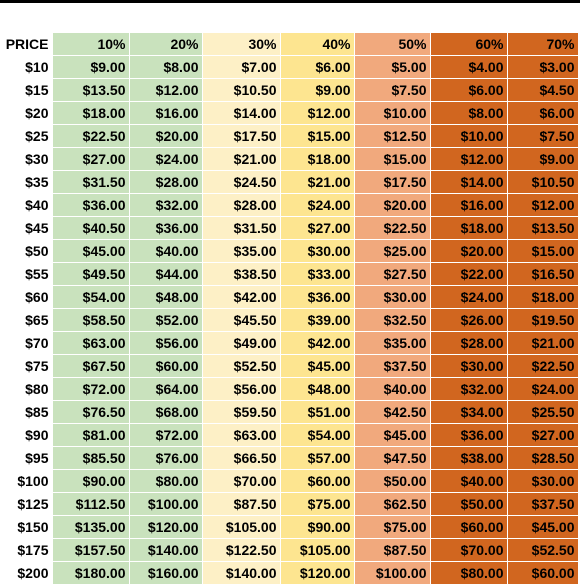  What do you see at coordinates (543, 458) in the screenshot?
I see `discounted-price-cell: $28.50` at bounding box center [543, 458].